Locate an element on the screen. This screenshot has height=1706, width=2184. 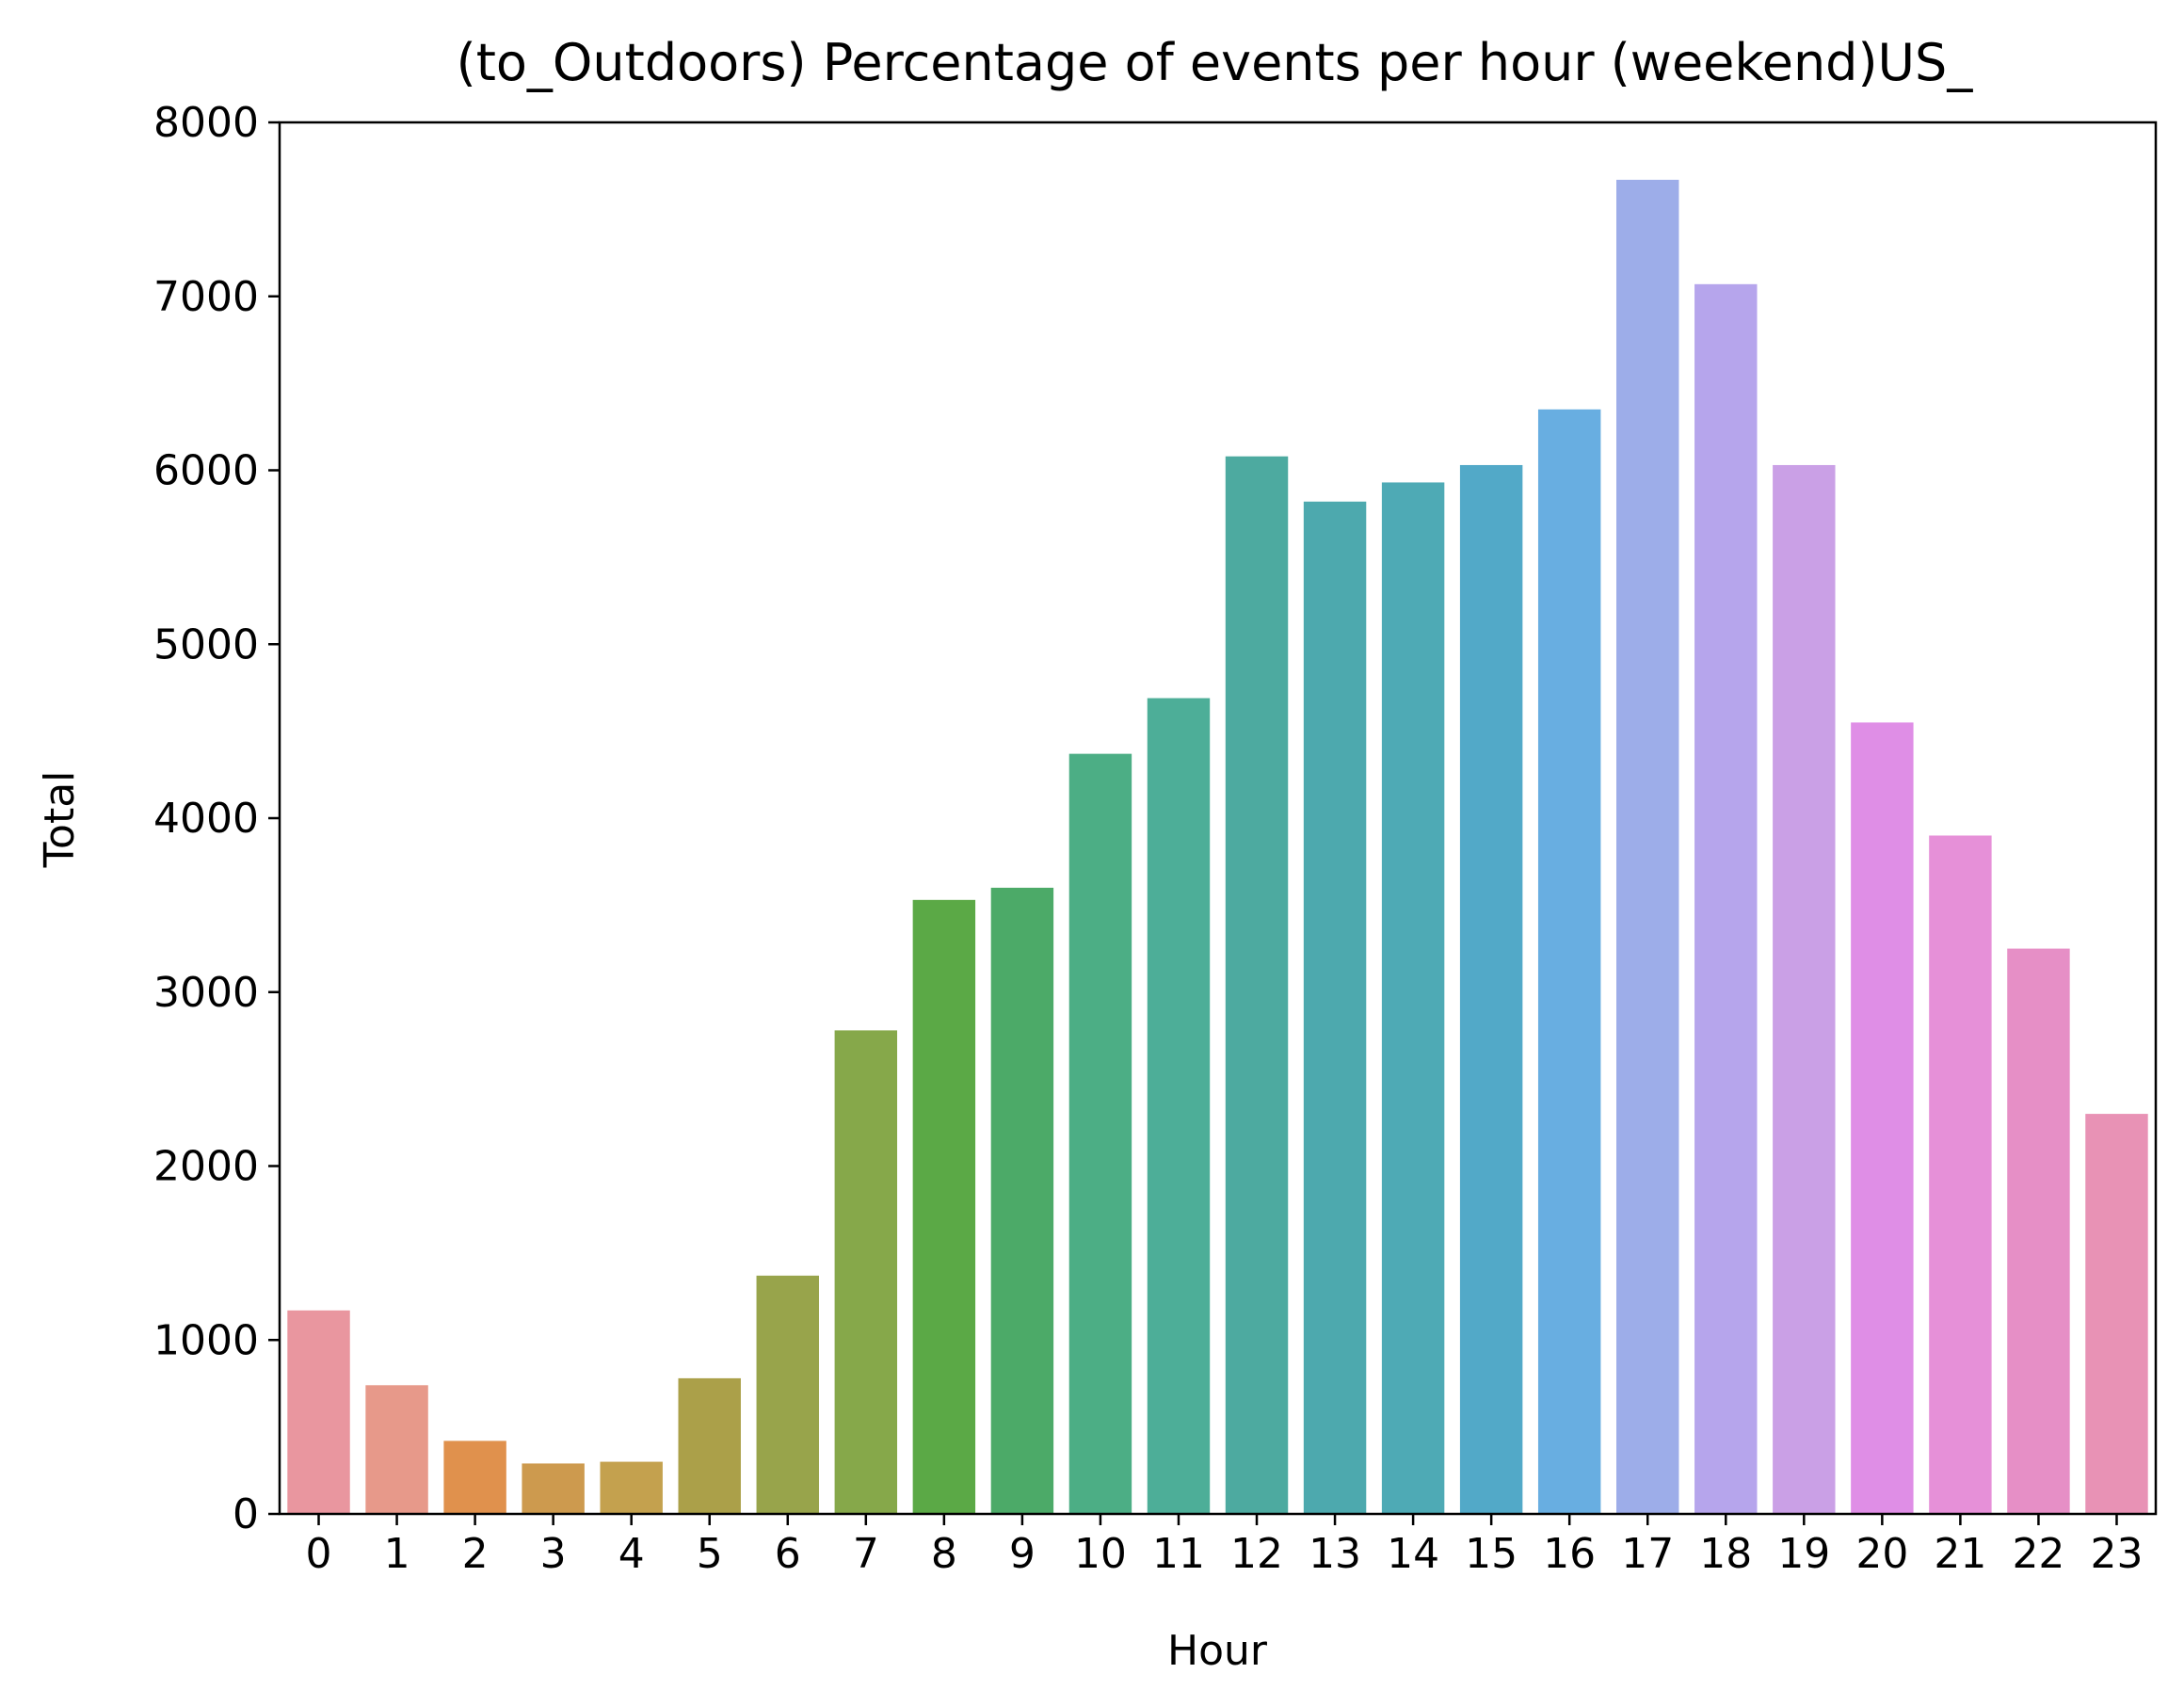
x-tick-label: 14 is located at coordinates (1413, 1554).